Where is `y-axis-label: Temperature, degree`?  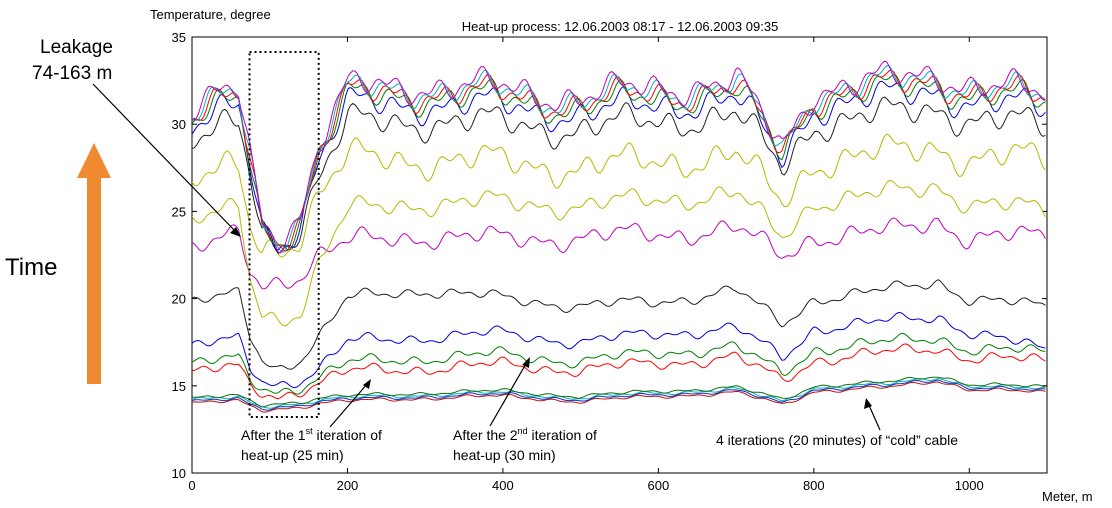
y-axis-label: Temperature, degree is located at coordinates (210, 14).